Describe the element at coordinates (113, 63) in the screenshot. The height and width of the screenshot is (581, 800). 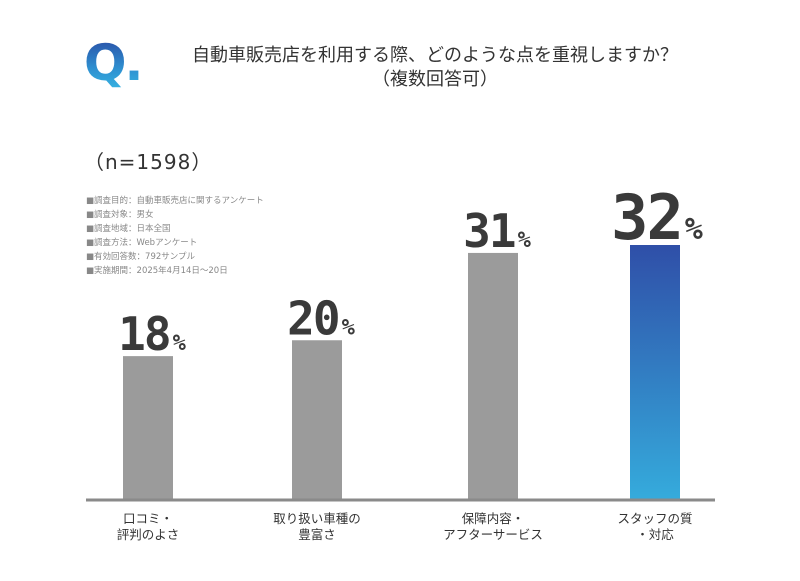
I see `question-mark-logo: Q.` at that location.